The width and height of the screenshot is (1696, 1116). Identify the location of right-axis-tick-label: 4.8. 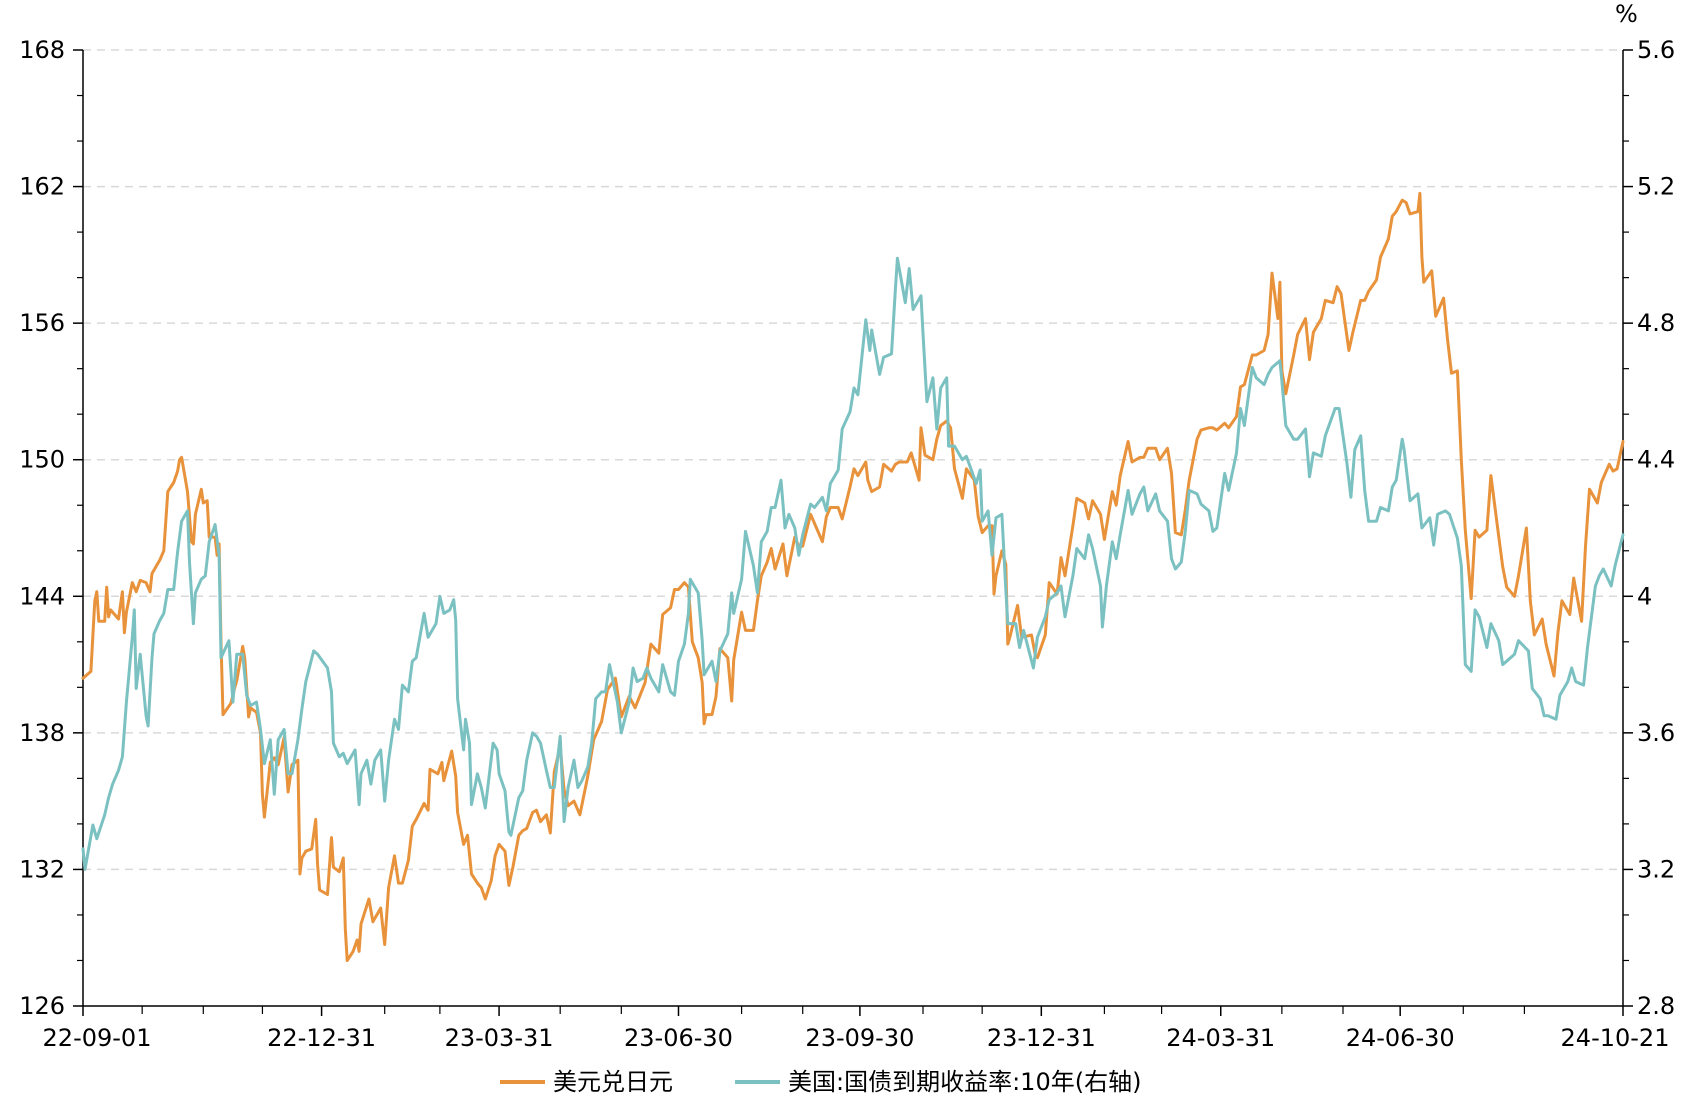
(1656, 323).